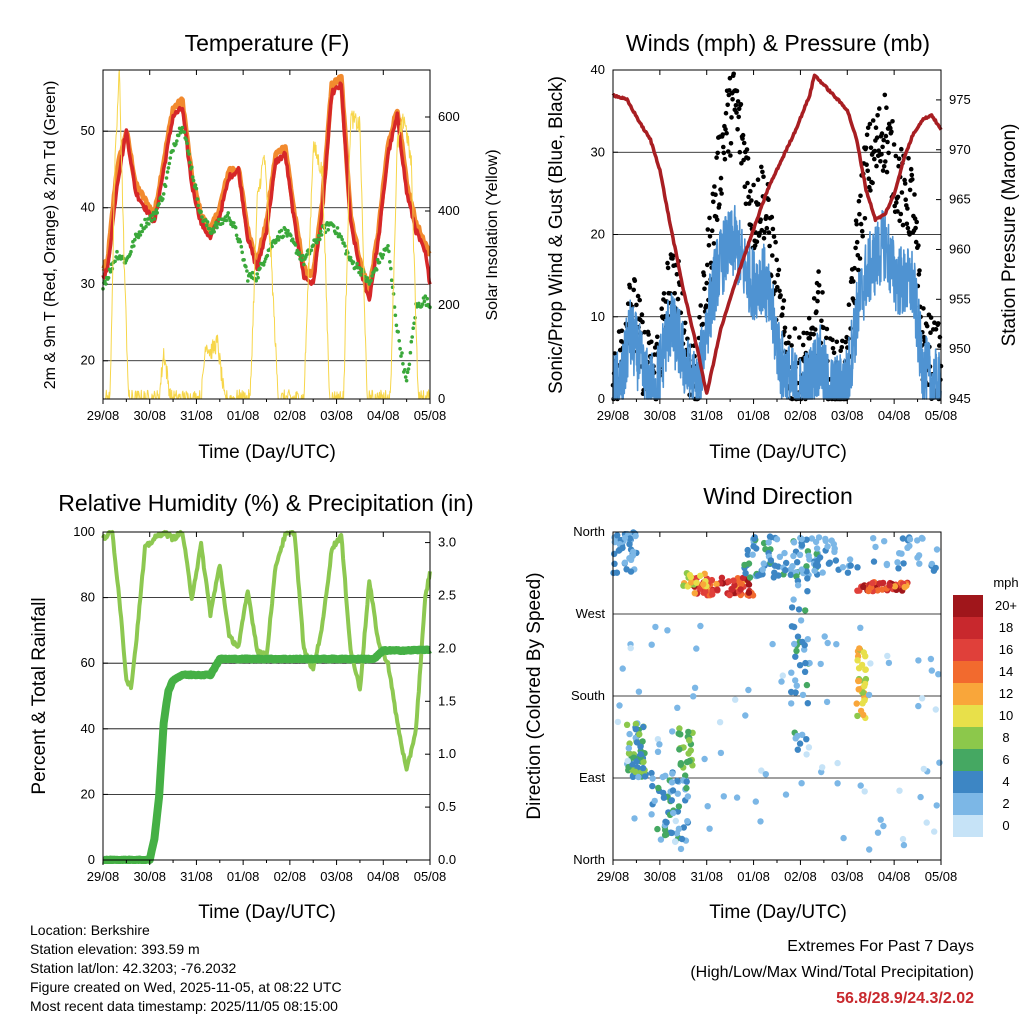 The height and width of the screenshot is (1024, 1024). What do you see at coordinates (960, 99) in the screenshot?
I see `y-tick-label-right: 975` at bounding box center [960, 99].